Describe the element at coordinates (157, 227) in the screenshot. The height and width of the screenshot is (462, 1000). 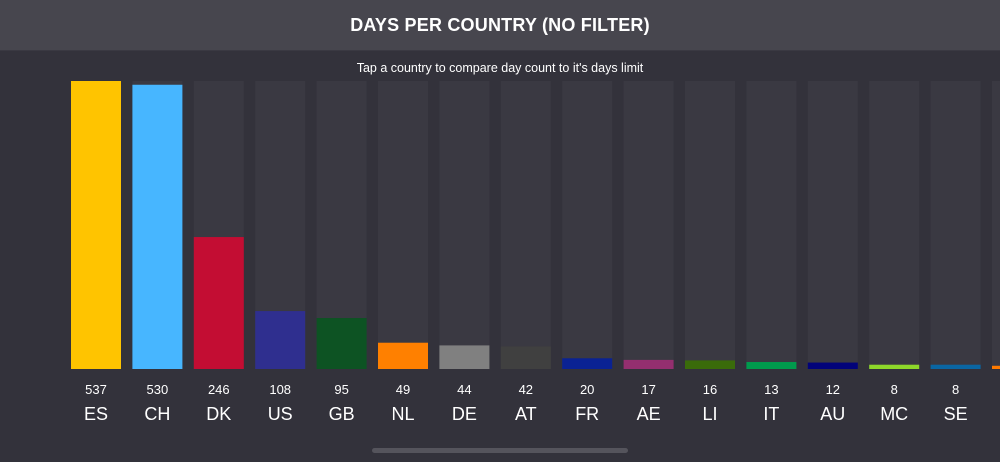
I see `bar-ch` at that location.